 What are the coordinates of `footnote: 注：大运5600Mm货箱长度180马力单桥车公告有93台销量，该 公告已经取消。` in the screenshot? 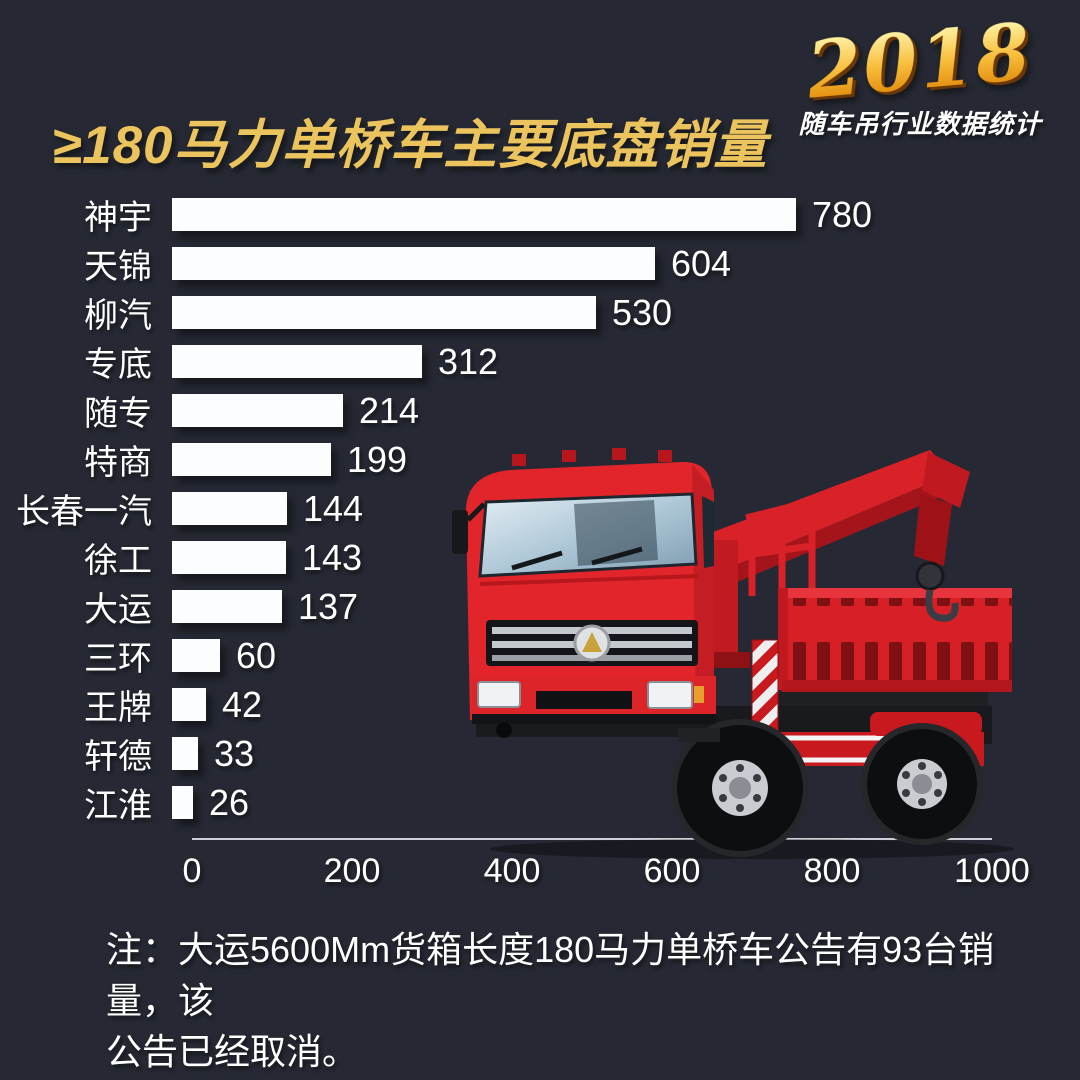 It's located at (571, 1000).